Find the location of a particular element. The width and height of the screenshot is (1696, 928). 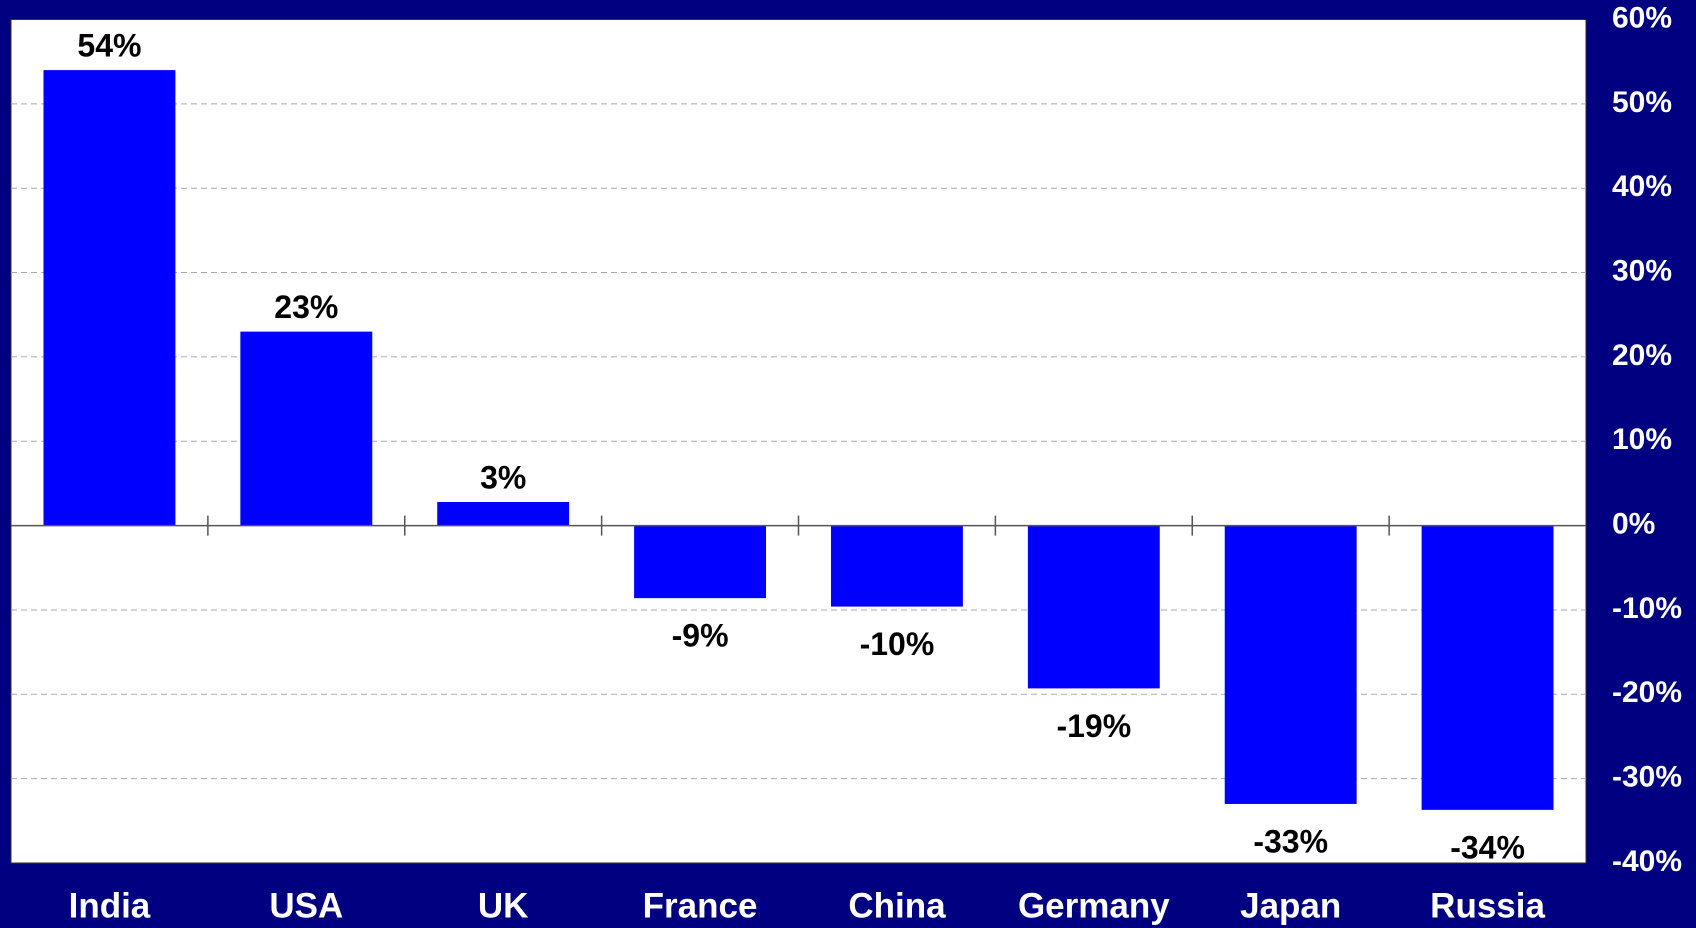

y-tick-label: -40% is located at coordinates (1647, 861).